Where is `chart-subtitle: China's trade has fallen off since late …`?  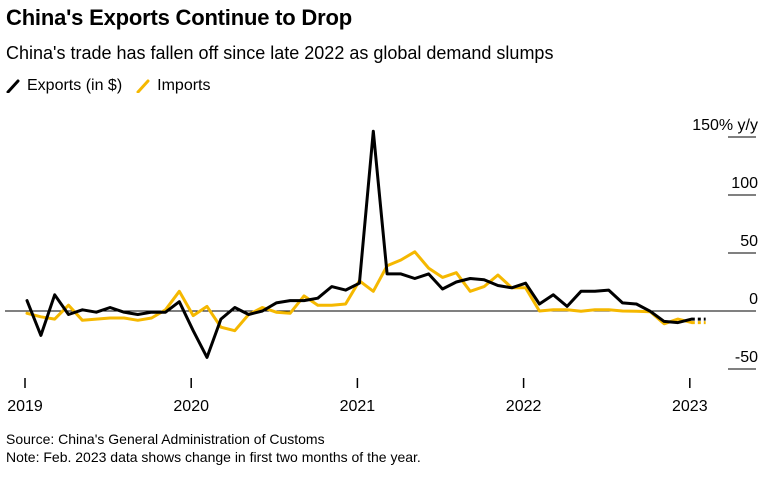
chart-subtitle: China's trade has fallen off since late … is located at coordinates (280, 53).